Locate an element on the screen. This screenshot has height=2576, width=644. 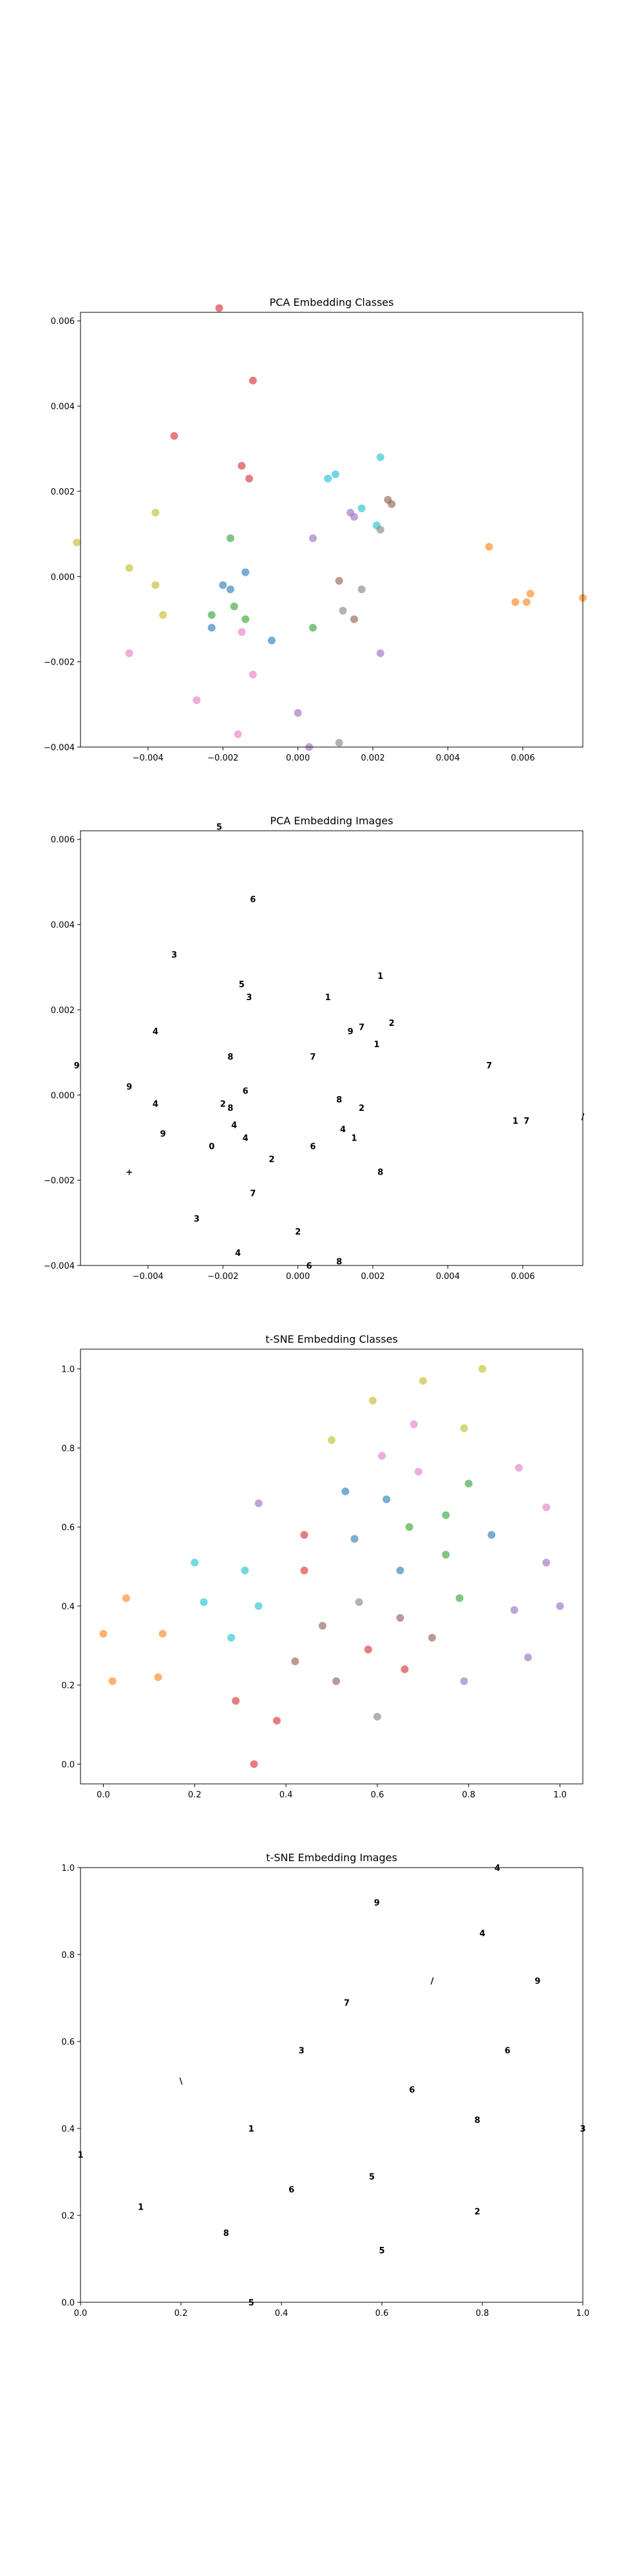
x-tick-label: 1.0 is located at coordinates (560, 1795).